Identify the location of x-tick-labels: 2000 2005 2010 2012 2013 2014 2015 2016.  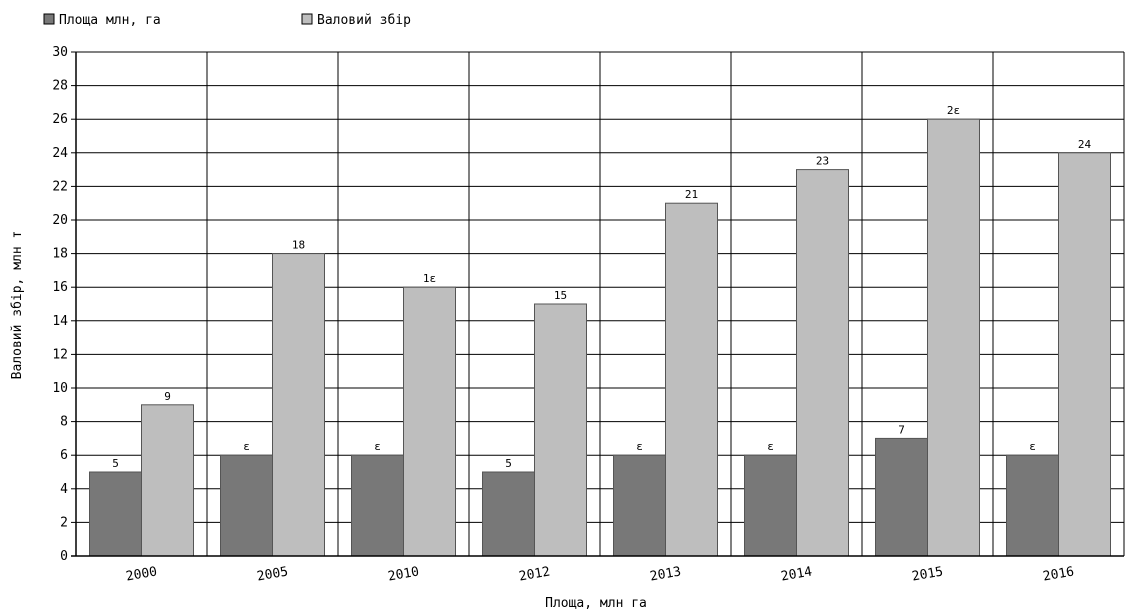
(600, 574).